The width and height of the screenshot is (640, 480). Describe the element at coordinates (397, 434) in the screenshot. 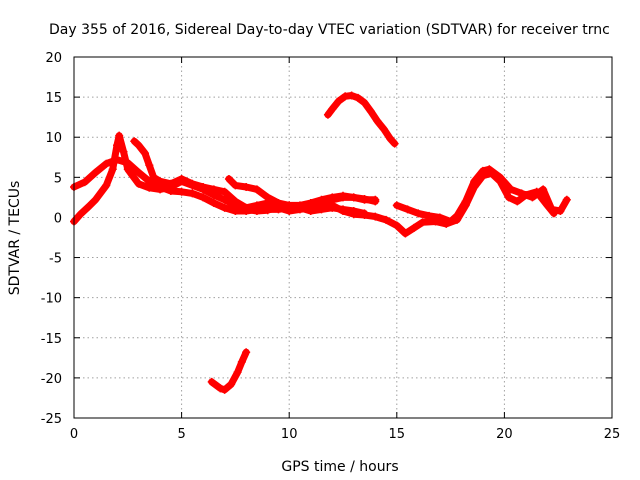

I see `x-tick-label: 15` at that location.